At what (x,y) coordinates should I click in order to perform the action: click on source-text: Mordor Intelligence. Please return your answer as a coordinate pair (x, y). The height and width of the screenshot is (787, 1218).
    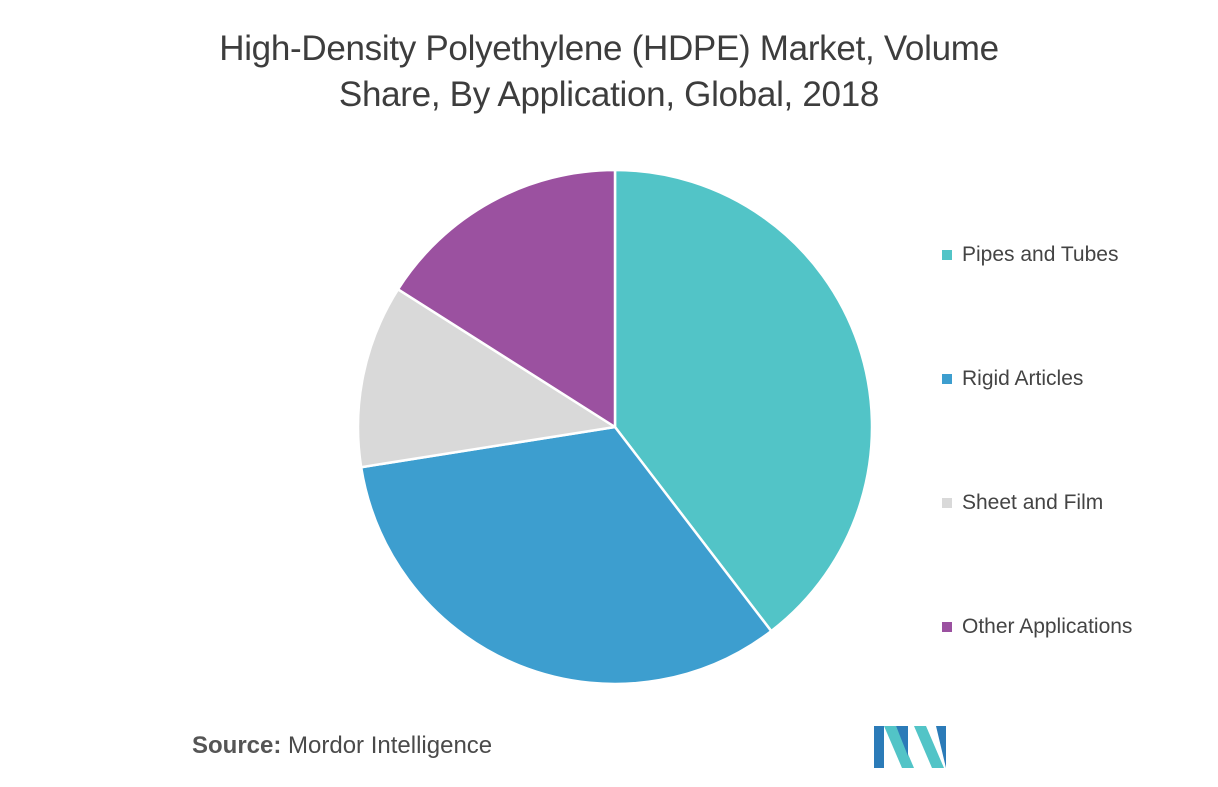
    Looking at the image, I should click on (390, 745).